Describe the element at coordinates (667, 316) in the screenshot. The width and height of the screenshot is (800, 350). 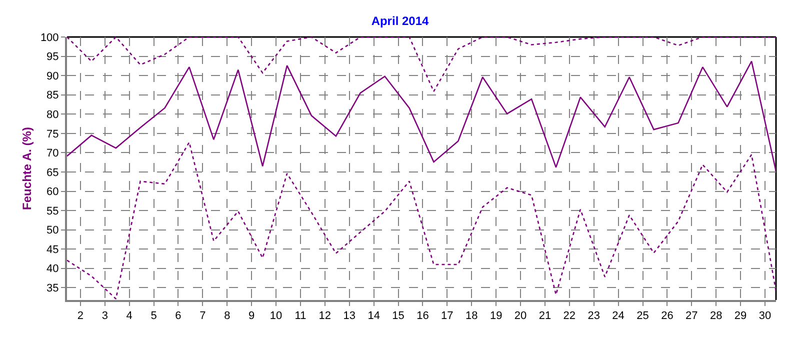
I see `x-tick-label: 26` at that location.